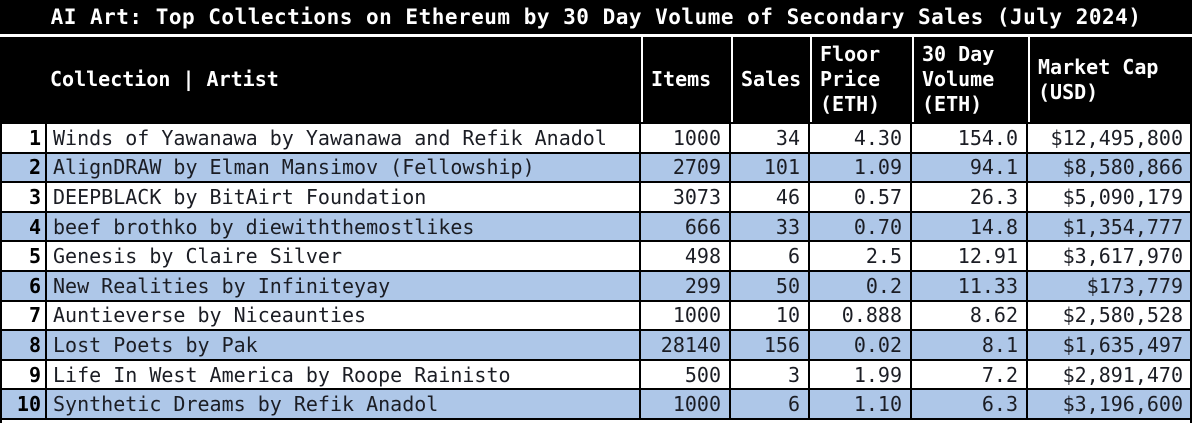  Describe the element at coordinates (1110, 256) in the screenshot. I see `market-cap-cell: $3,617,970` at that location.